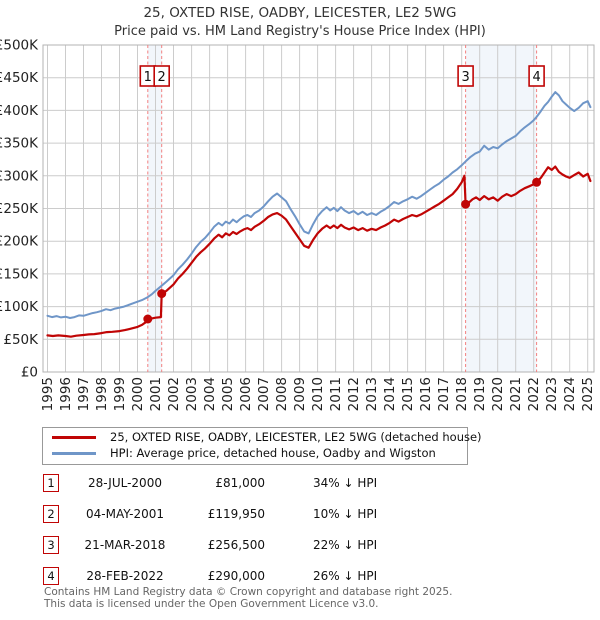 This screenshot has height=620, width=600. What do you see at coordinates (462, 394) in the screenshot?
I see `x-tick-label: 2018` at bounding box center [462, 394].